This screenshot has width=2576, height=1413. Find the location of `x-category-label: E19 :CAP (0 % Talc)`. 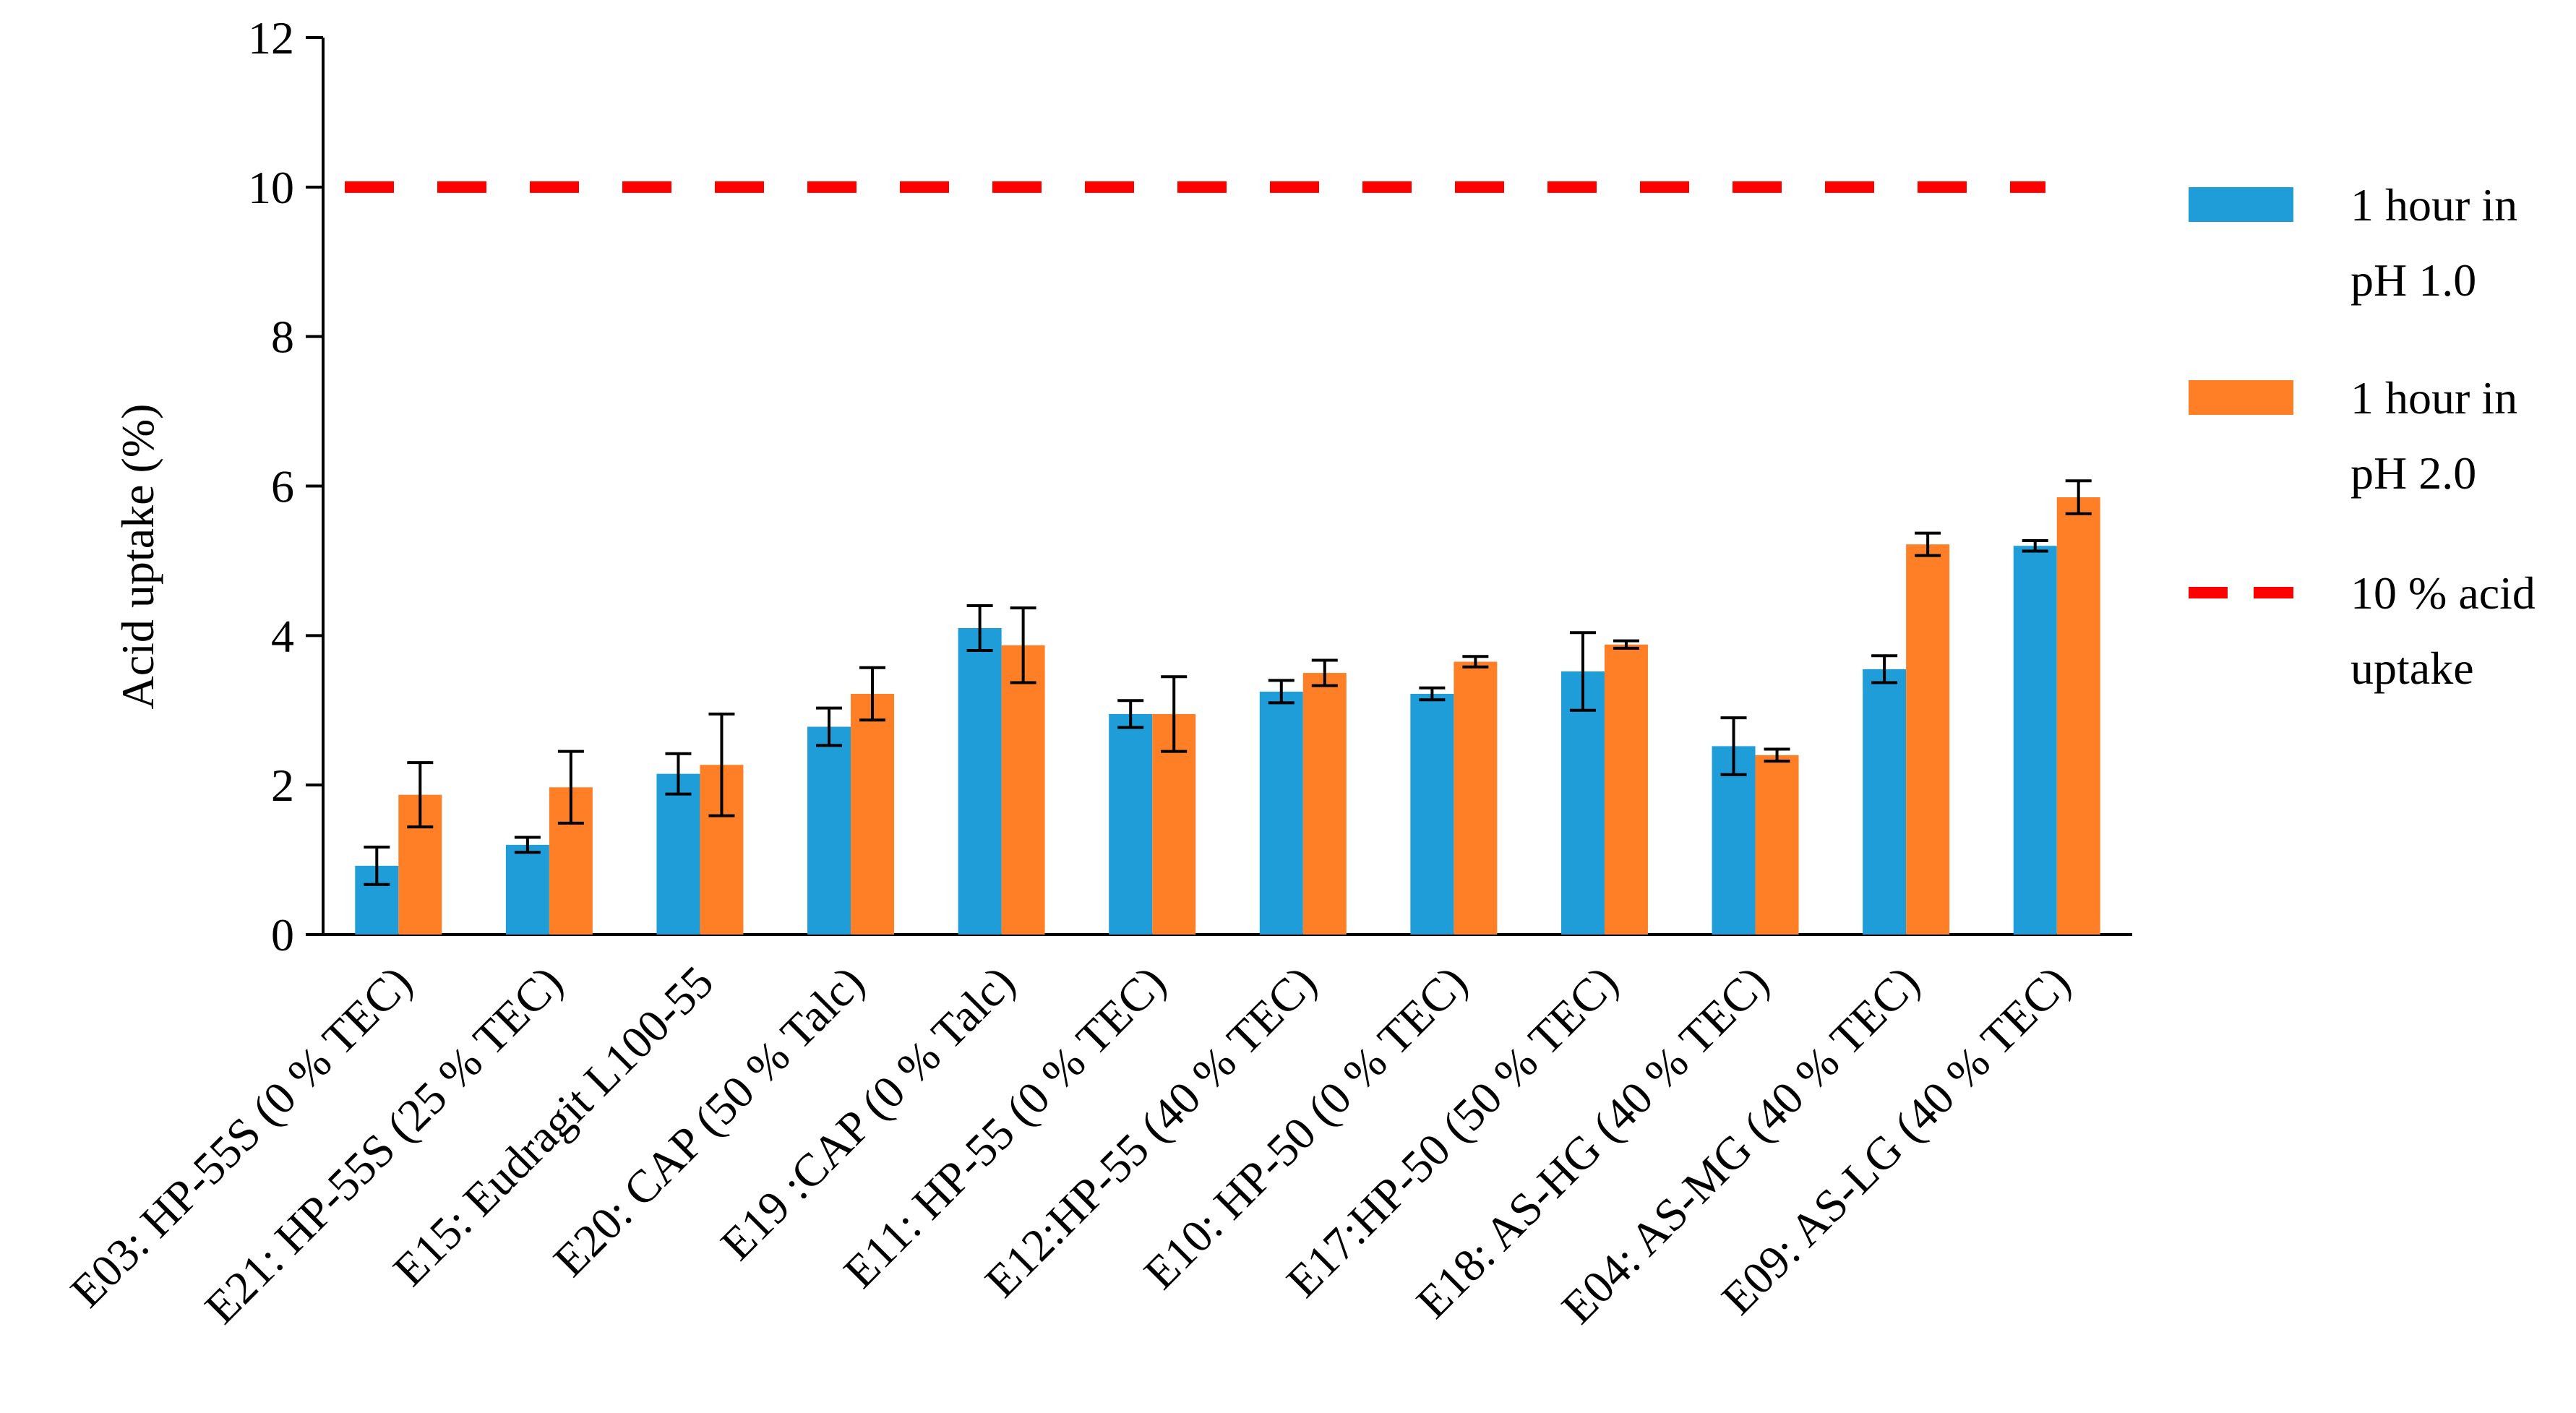

x-category-label: E19 :CAP (0 % Talc) is located at coordinates (867, 1113).